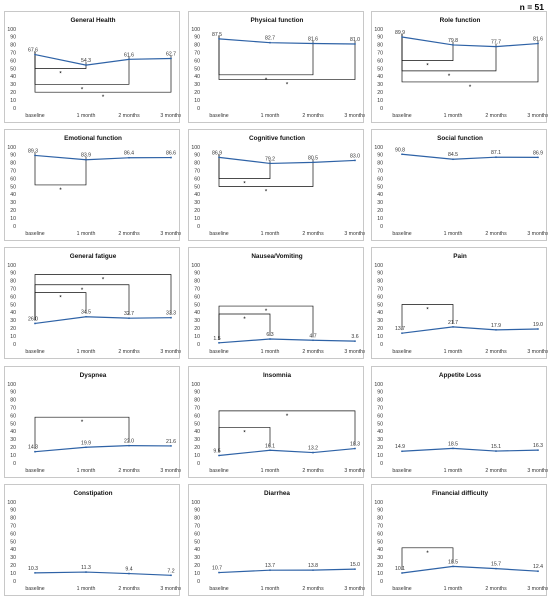  I want to click on data-label: 83.9, so click(86, 156).